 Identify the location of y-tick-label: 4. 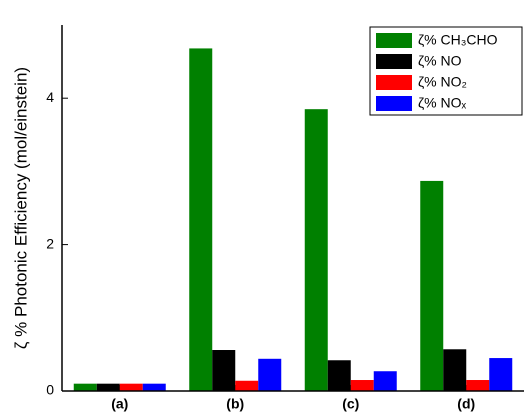
(50, 97).